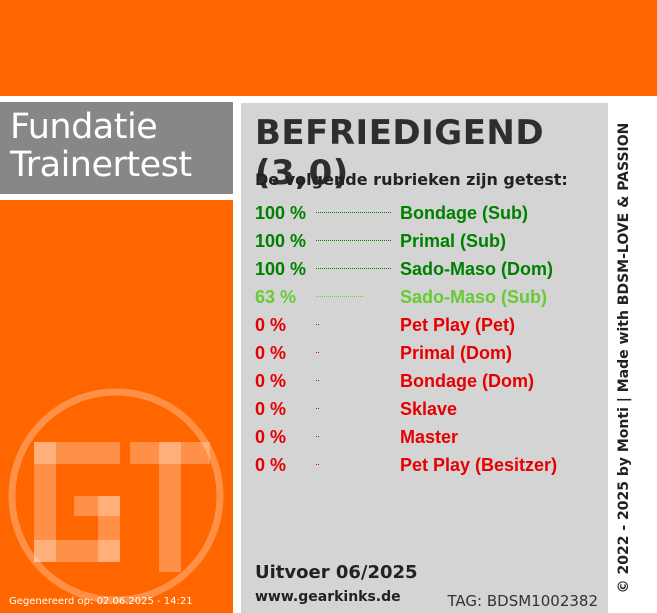 This screenshot has width=657, height=613. I want to click on category-name: Master, so click(429, 437).